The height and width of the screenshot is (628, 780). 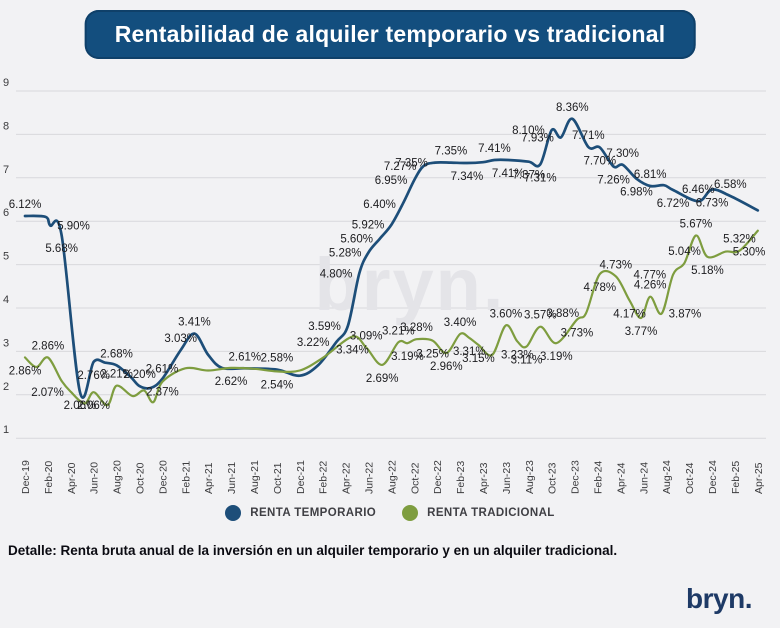 What do you see at coordinates (186, 477) in the screenshot?
I see `svg-text: Feb-21` at bounding box center [186, 477].